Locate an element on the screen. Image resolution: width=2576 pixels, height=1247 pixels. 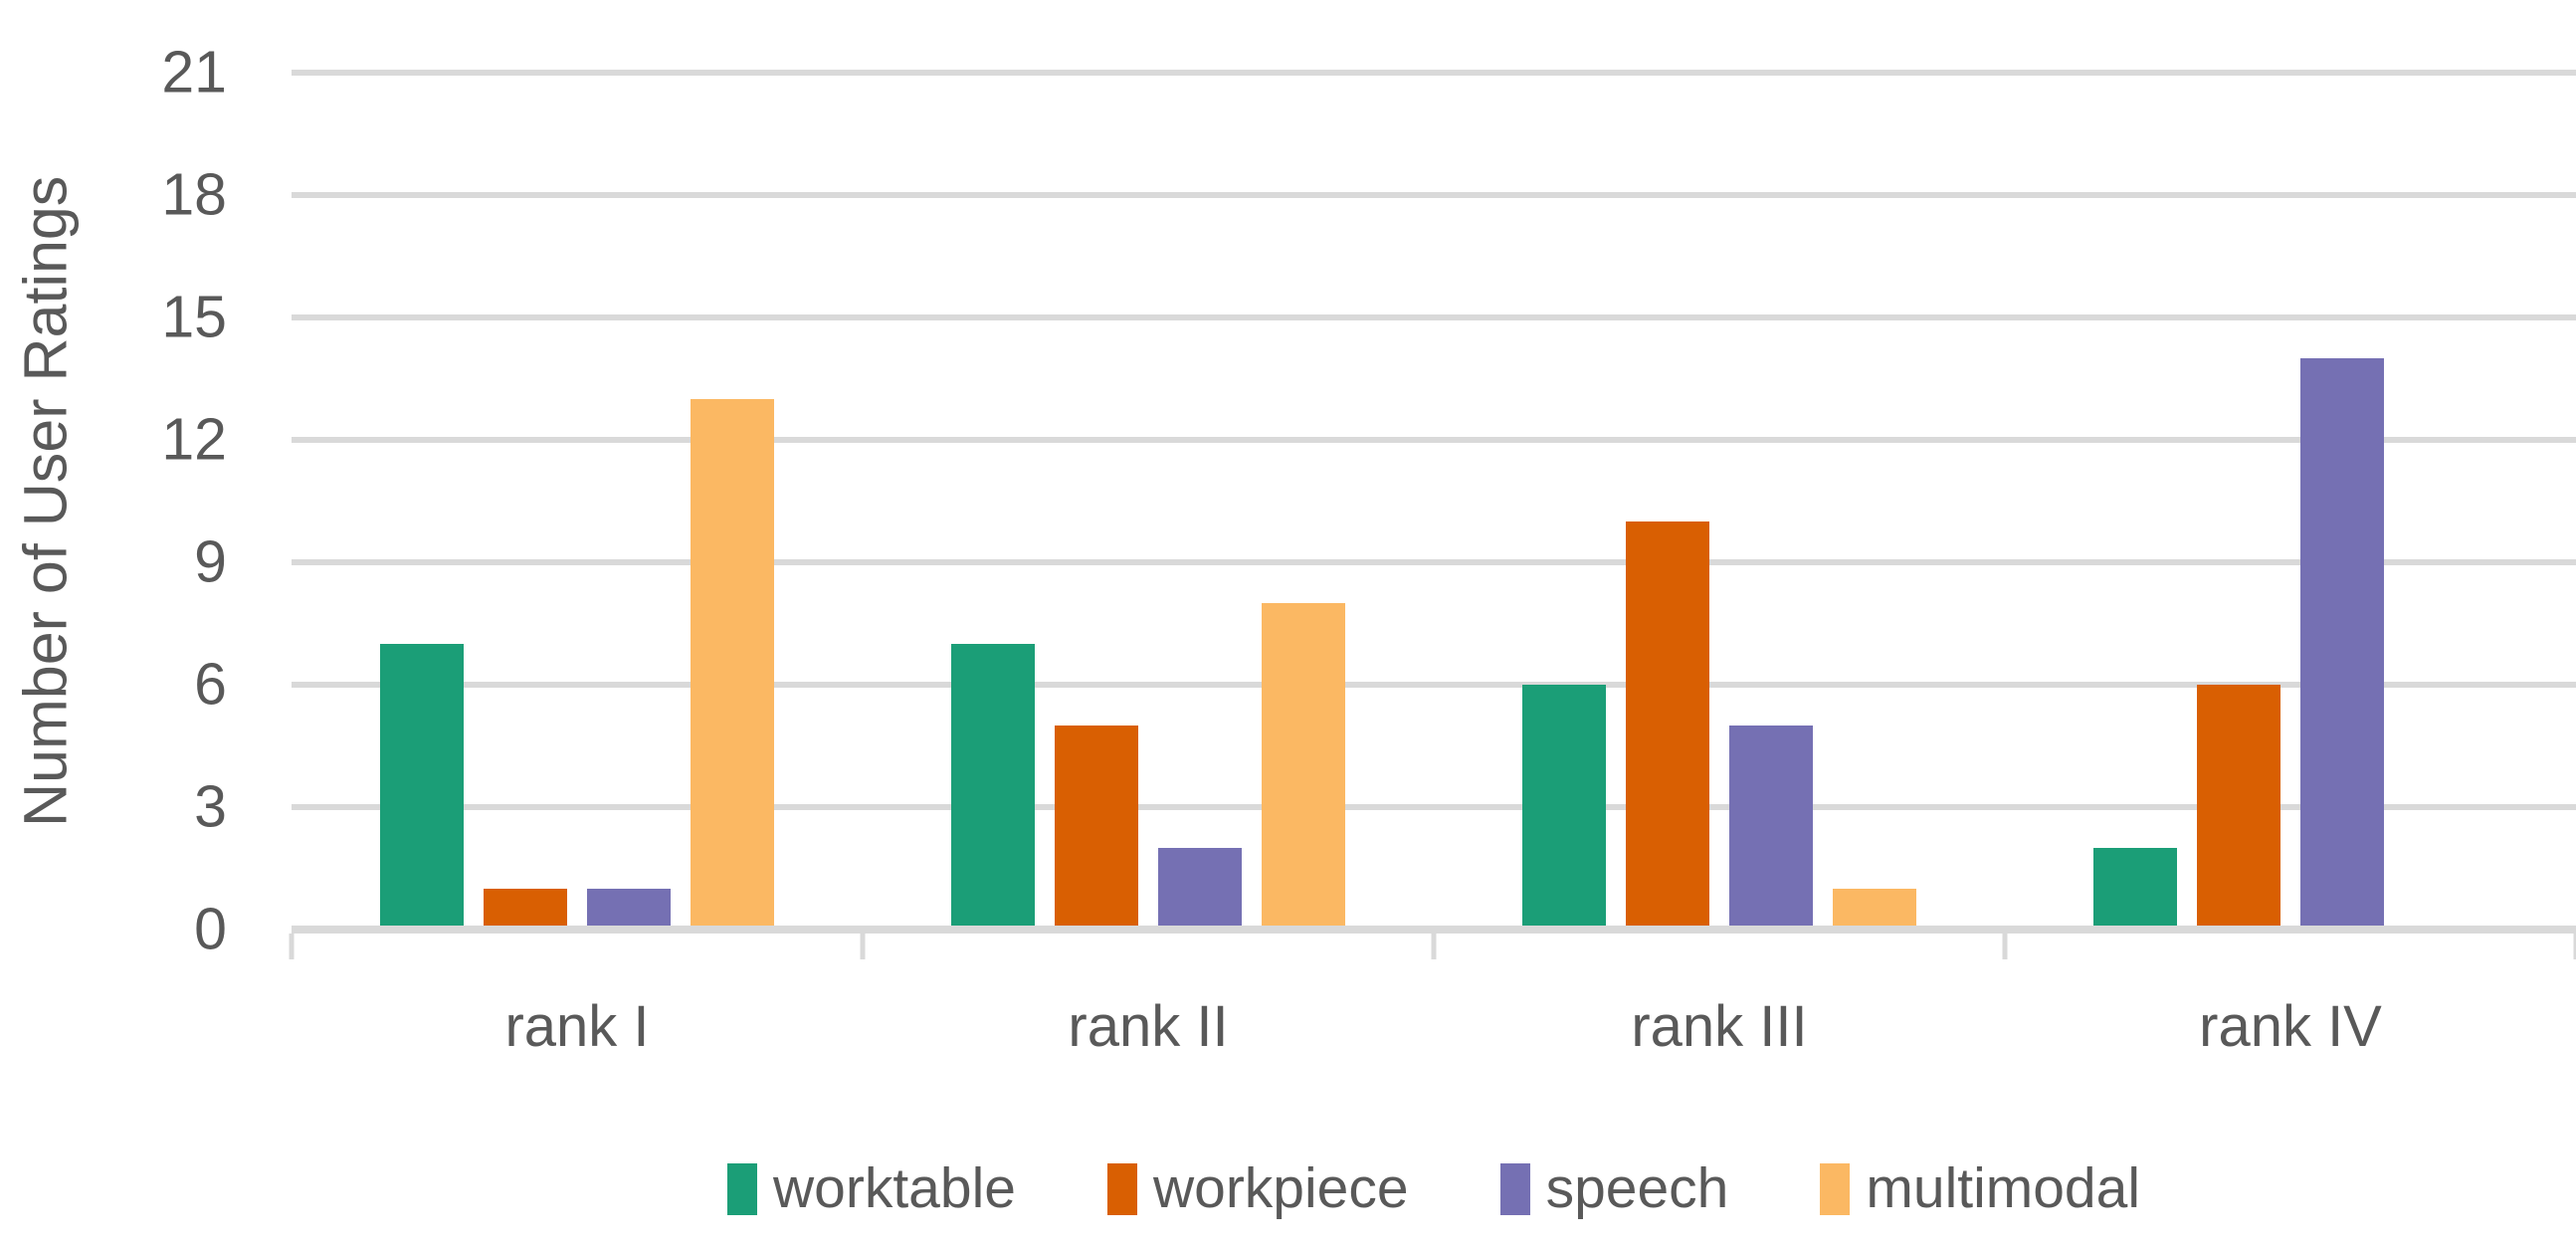
bar-worktable-rank-III is located at coordinates (1563, 807).